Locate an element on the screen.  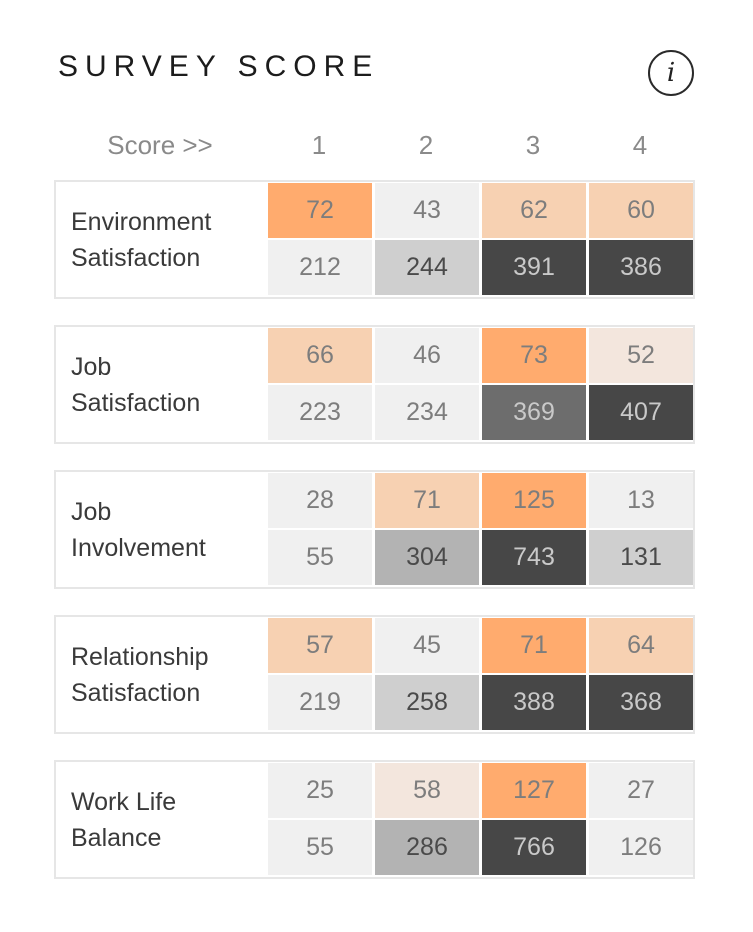
heat-cell-top: 57 is located at coordinates (320, 645).